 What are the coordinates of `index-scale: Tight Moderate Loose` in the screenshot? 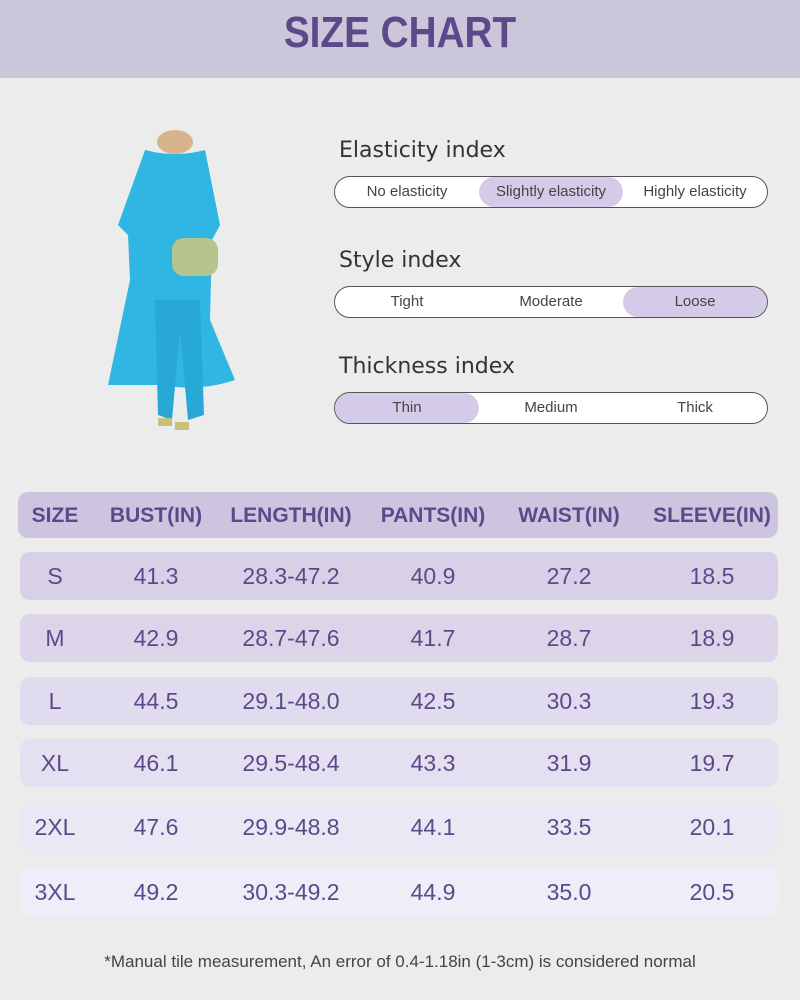 It's located at (551, 302).